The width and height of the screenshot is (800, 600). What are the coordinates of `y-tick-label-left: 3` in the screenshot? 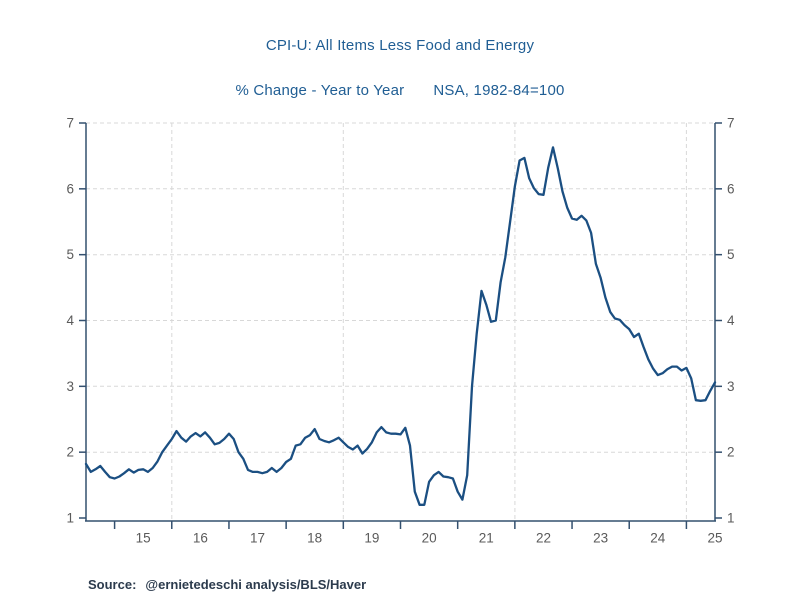 It's located at (70, 386).